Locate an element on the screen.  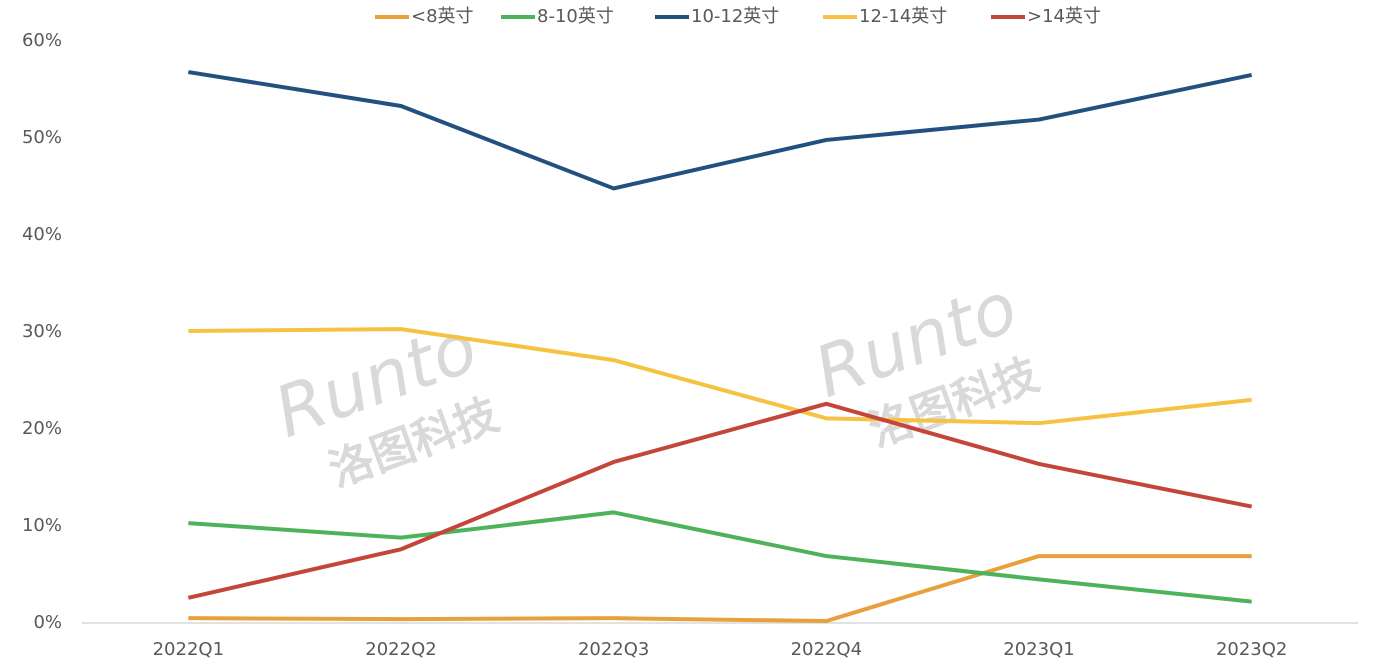
y-tick-label: 0% is located at coordinates (47, 622).